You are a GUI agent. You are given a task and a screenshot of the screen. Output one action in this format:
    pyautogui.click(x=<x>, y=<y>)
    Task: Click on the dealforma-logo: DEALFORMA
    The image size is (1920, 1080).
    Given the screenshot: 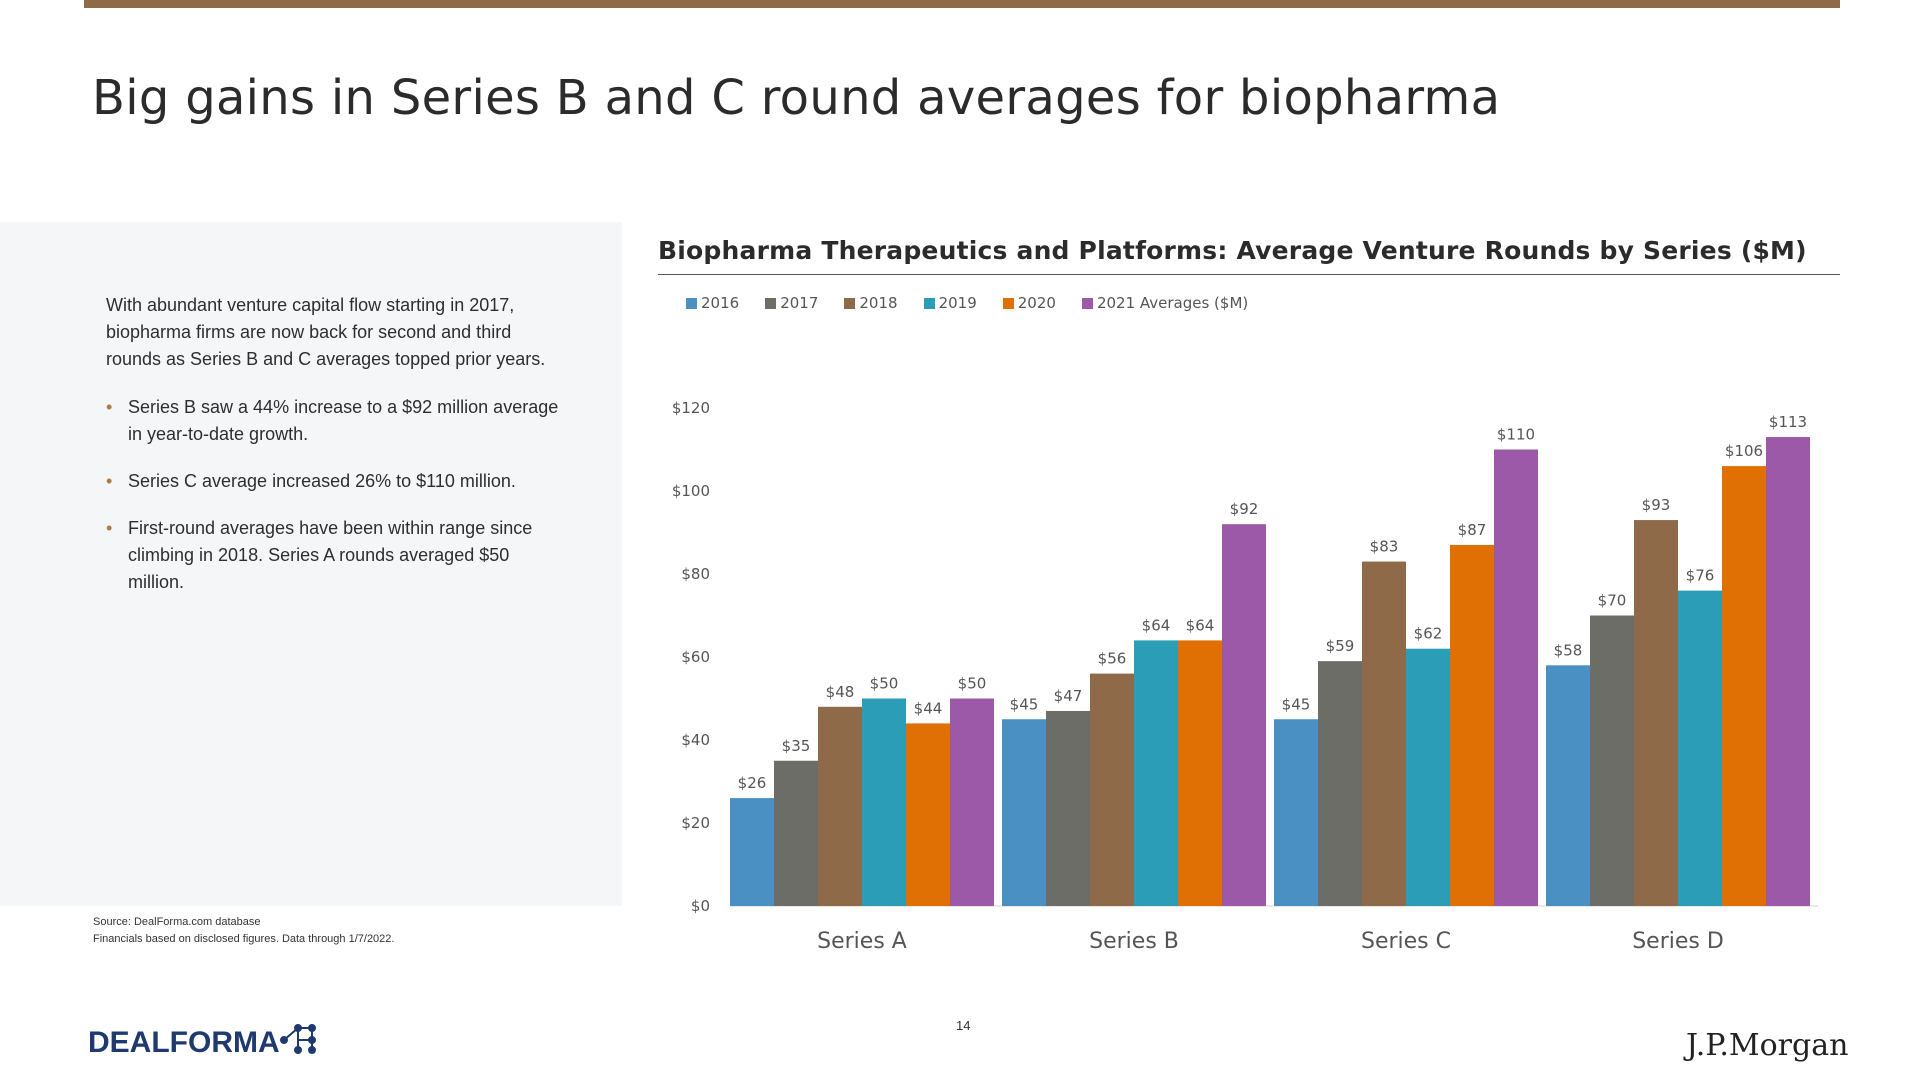 What is the action you would take?
    pyautogui.click(x=202, y=1041)
    